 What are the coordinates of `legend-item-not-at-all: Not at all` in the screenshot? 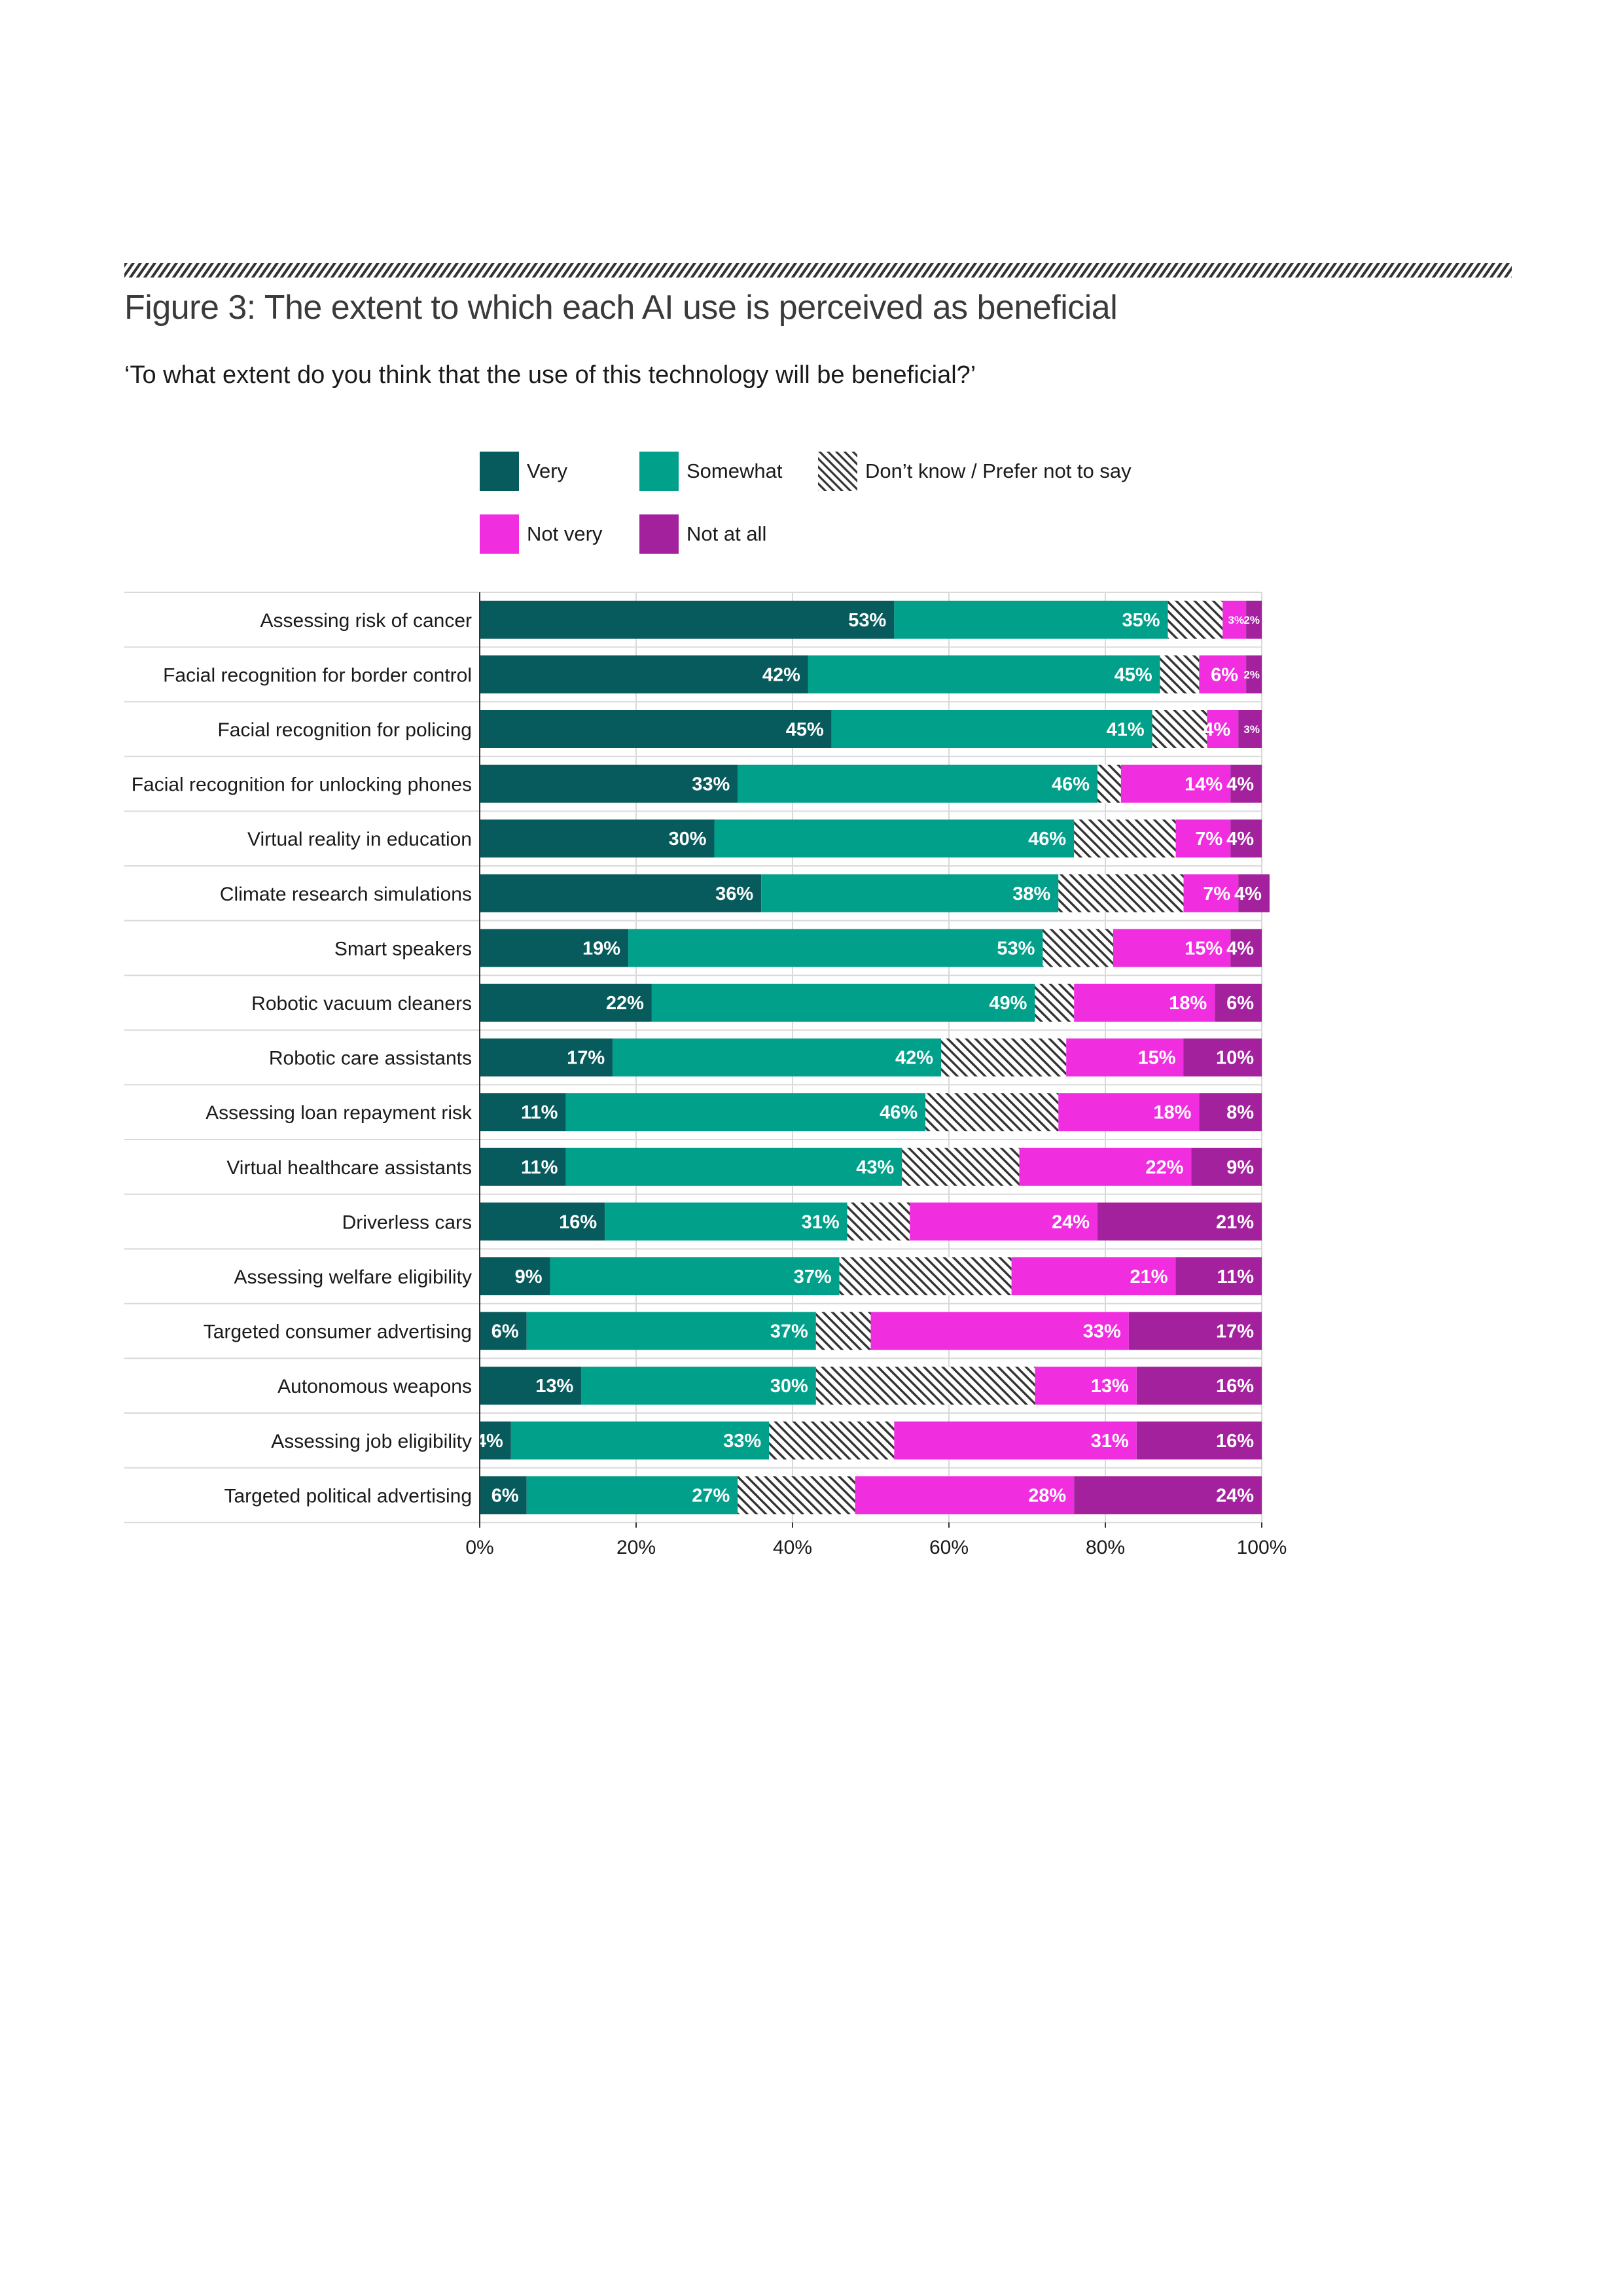 It's located at (703, 534).